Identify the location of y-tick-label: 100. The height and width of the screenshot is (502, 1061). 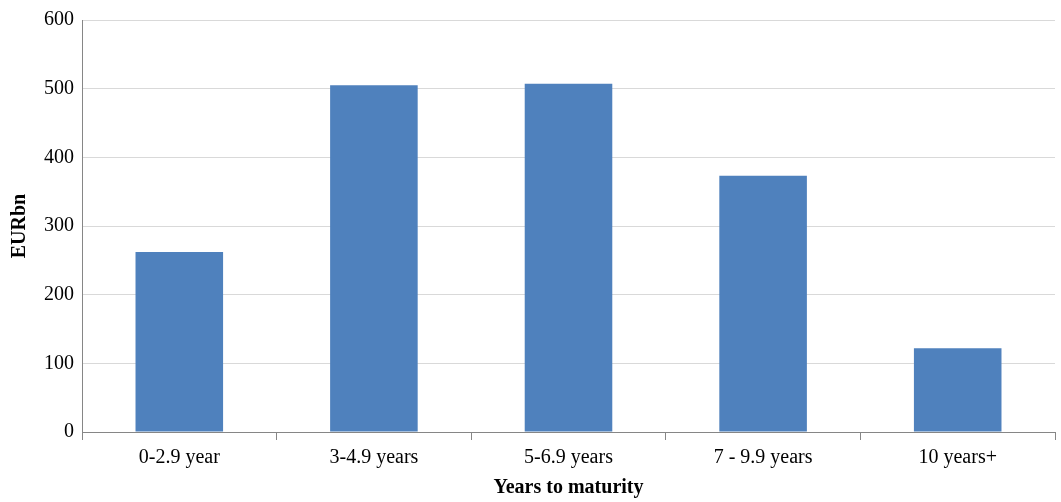
(59, 361).